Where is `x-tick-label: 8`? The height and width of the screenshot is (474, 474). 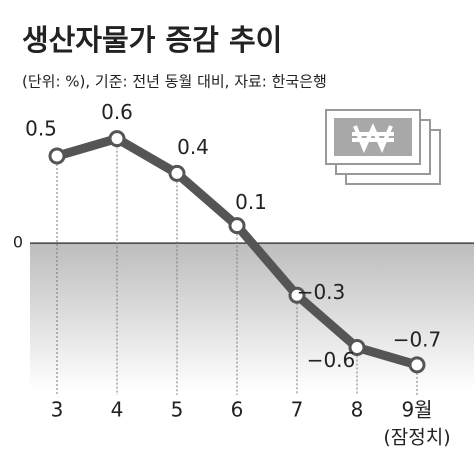
x-tick-label: 8 is located at coordinates (357, 410).